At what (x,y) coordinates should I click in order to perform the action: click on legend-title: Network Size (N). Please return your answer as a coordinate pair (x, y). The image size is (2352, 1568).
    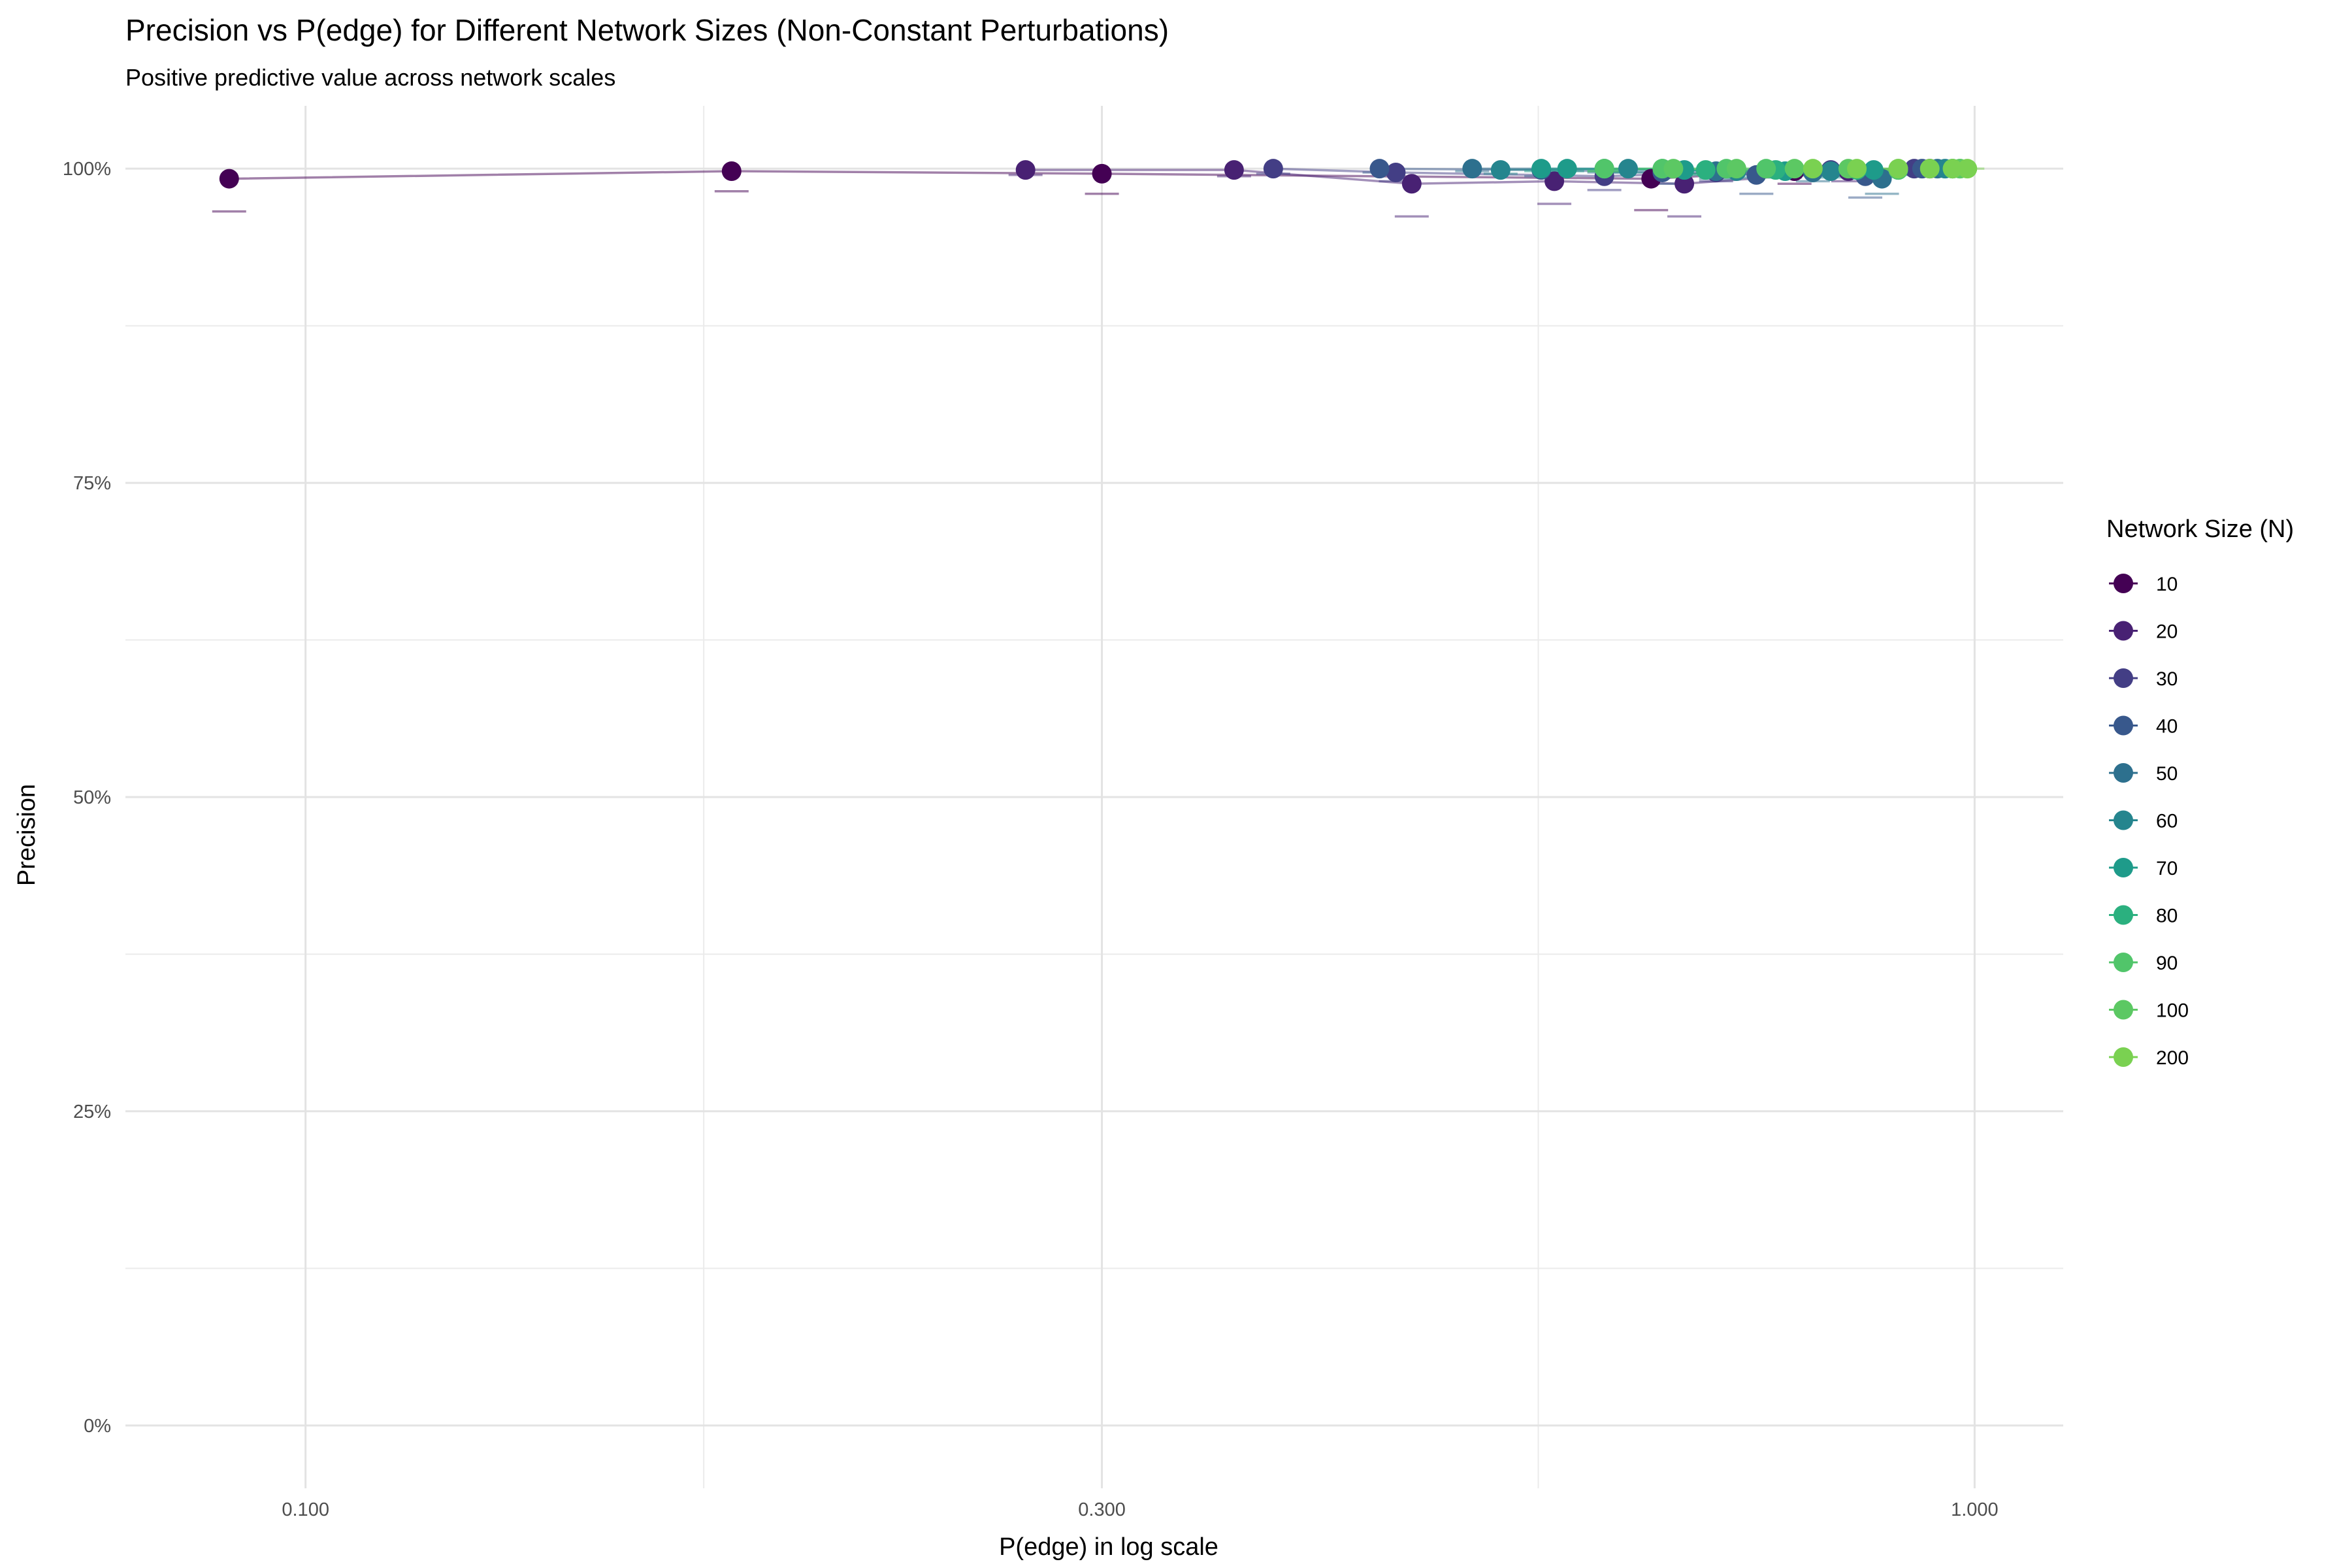
    Looking at the image, I should click on (2200, 529).